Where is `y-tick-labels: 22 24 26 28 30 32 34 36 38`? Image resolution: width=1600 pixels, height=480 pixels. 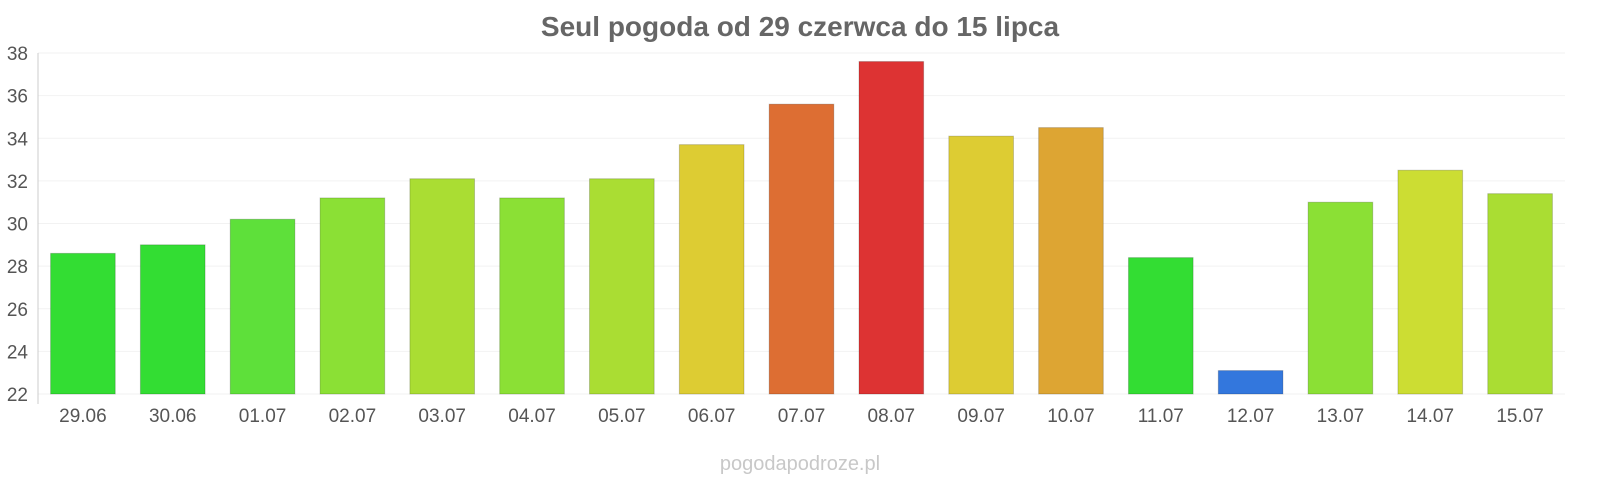 y-tick-labels: 22 24 26 28 30 32 34 36 38 is located at coordinates (18, 225).